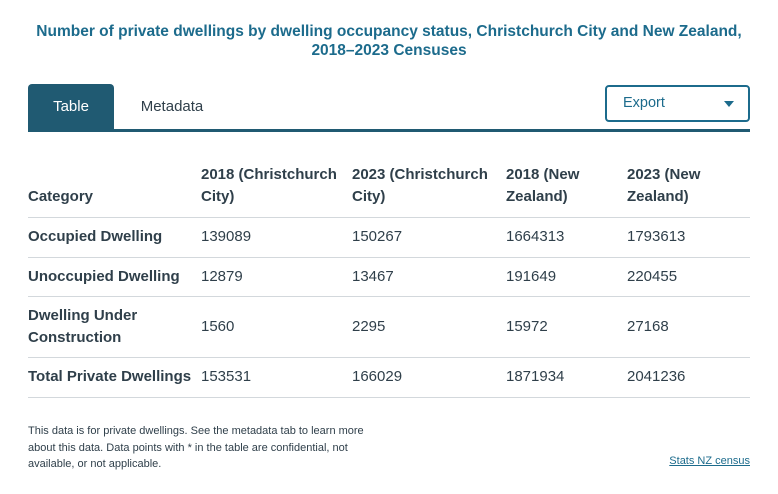 The image size is (778, 494). What do you see at coordinates (566, 277) in the screenshot?
I see `table-cell: 191649` at bounding box center [566, 277].